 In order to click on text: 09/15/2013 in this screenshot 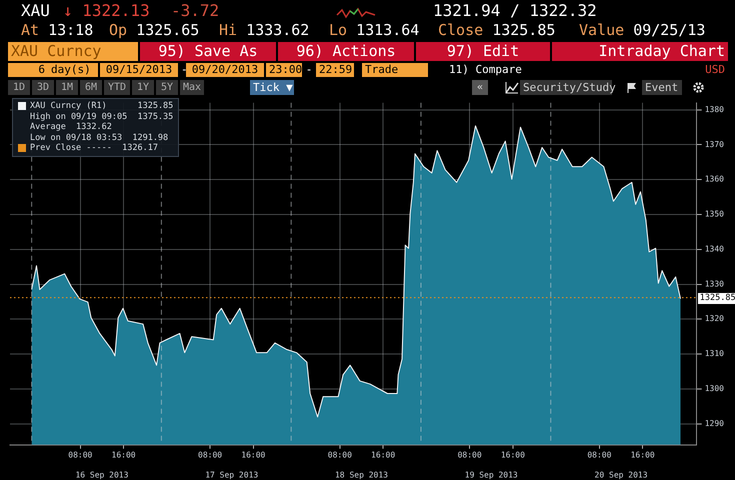, I will do `click(139, 70)`.